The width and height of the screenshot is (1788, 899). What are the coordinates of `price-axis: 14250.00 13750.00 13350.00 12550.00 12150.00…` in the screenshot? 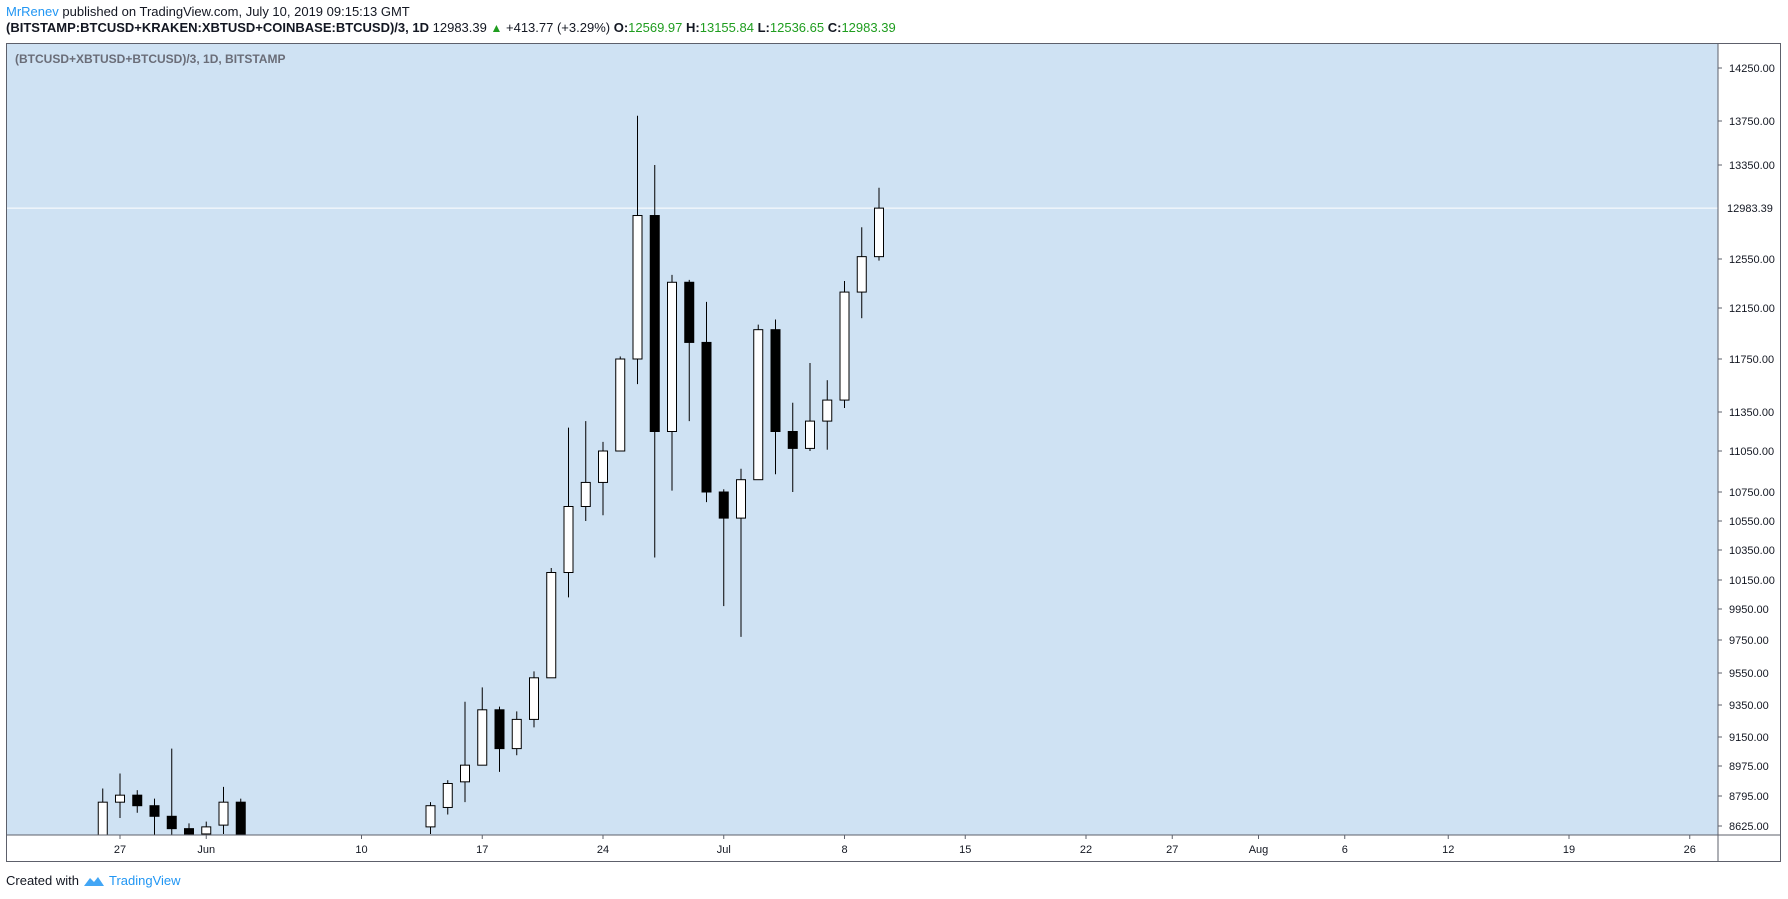 It's located at (1746, 448).